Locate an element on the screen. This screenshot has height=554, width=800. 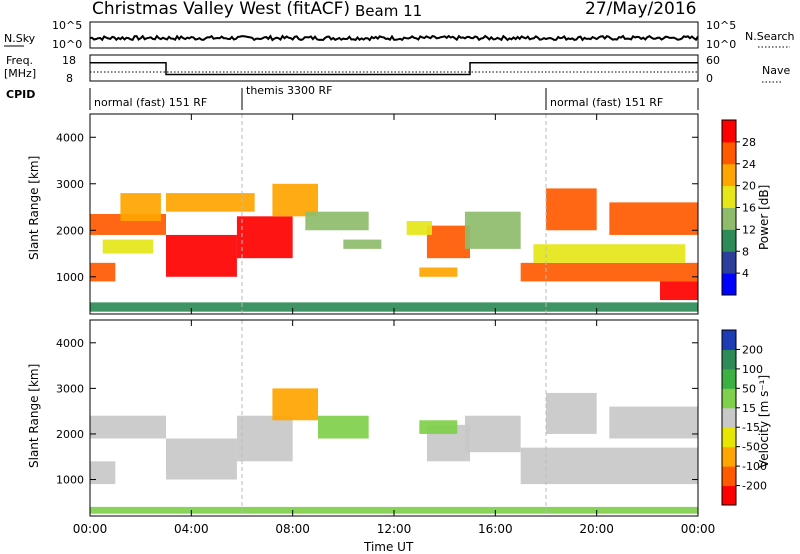
colorbar-tick-label: -200 is located at coordinates (754, 486).